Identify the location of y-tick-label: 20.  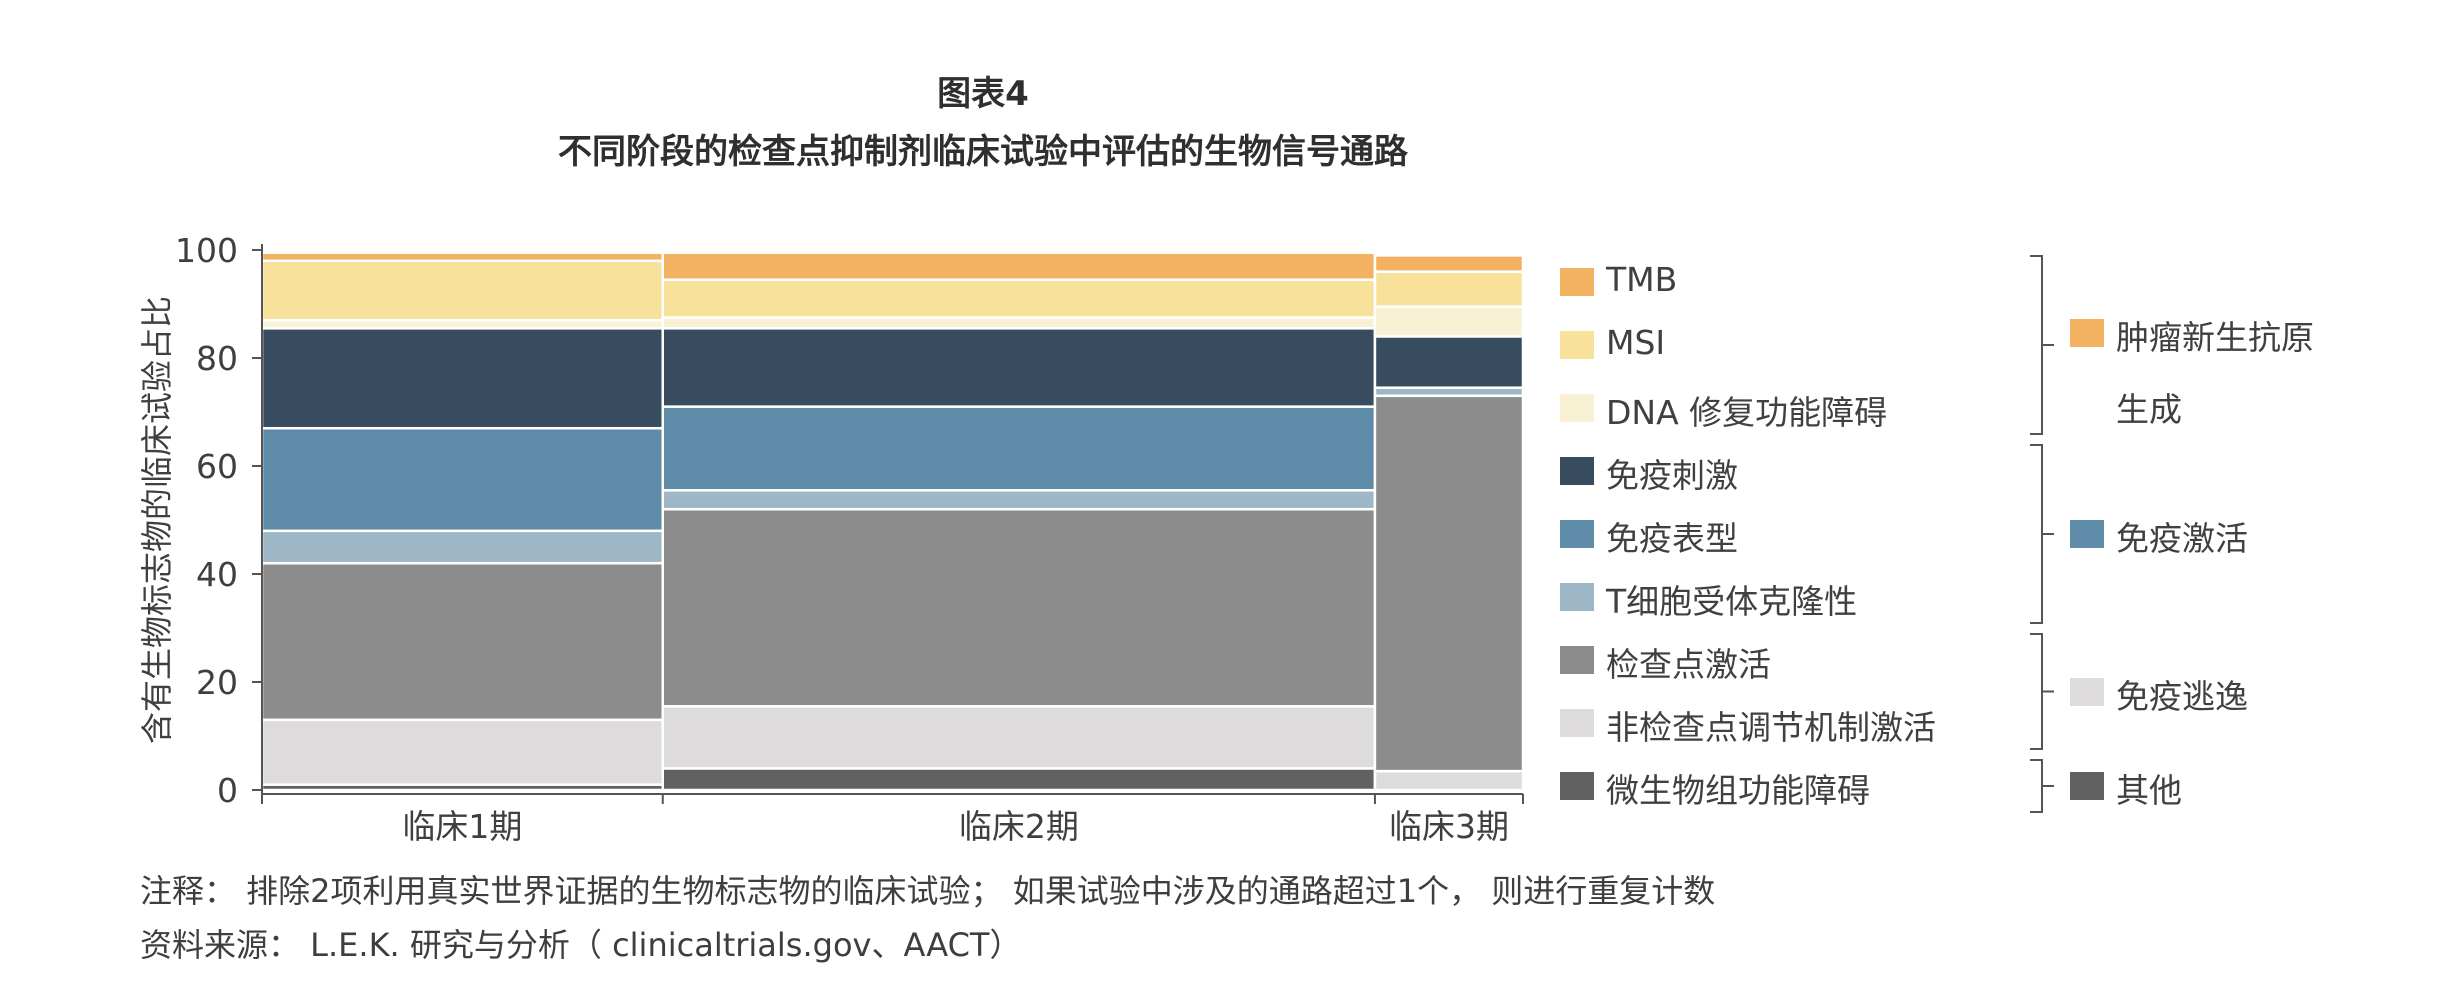
(217, 682).